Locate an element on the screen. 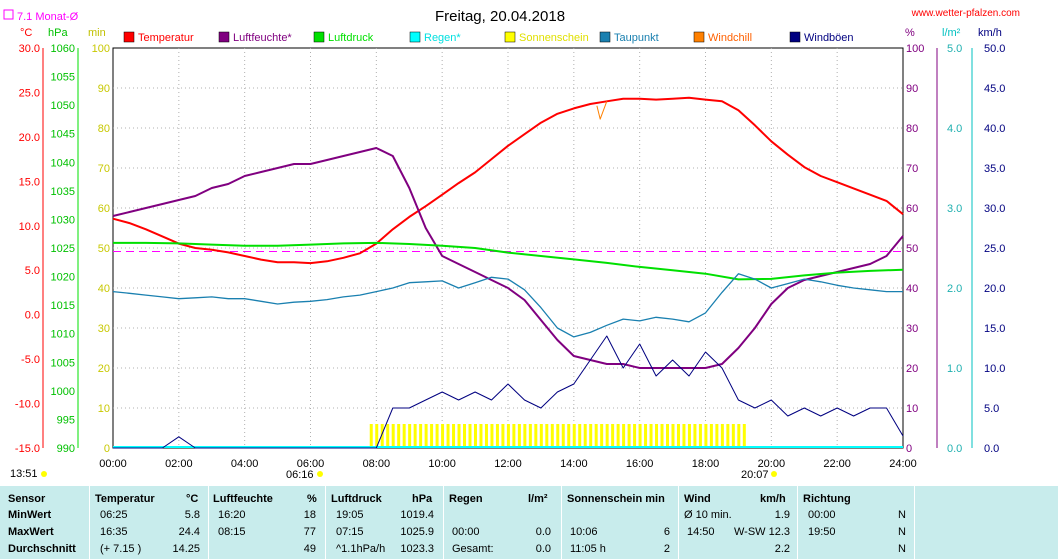 The height and width of the screenshot is (559, 1058). temp-tick-label: -15.0 is located at coordinates (27, 449).